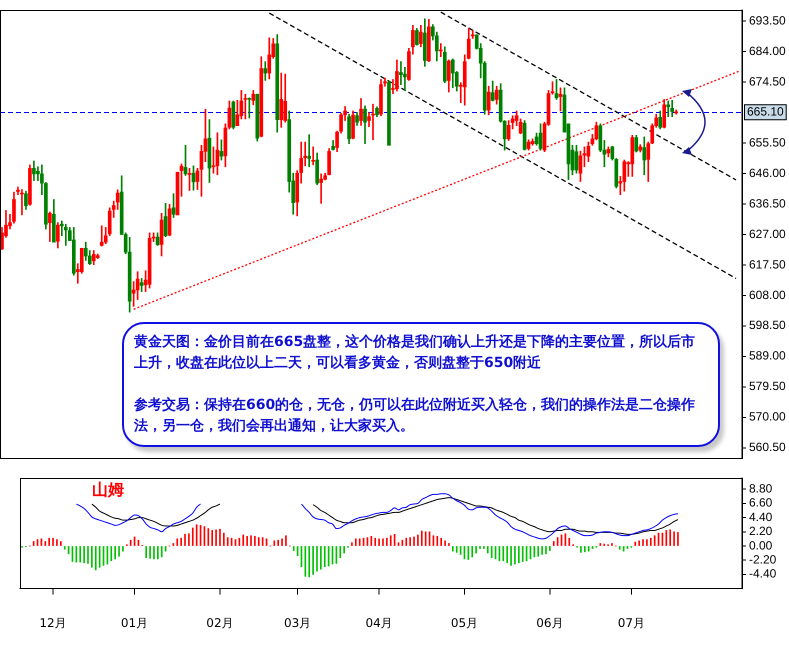 This screenshot has width=789, height=653. I want to click on y-tick-label: 589.00, so click(767, 355).